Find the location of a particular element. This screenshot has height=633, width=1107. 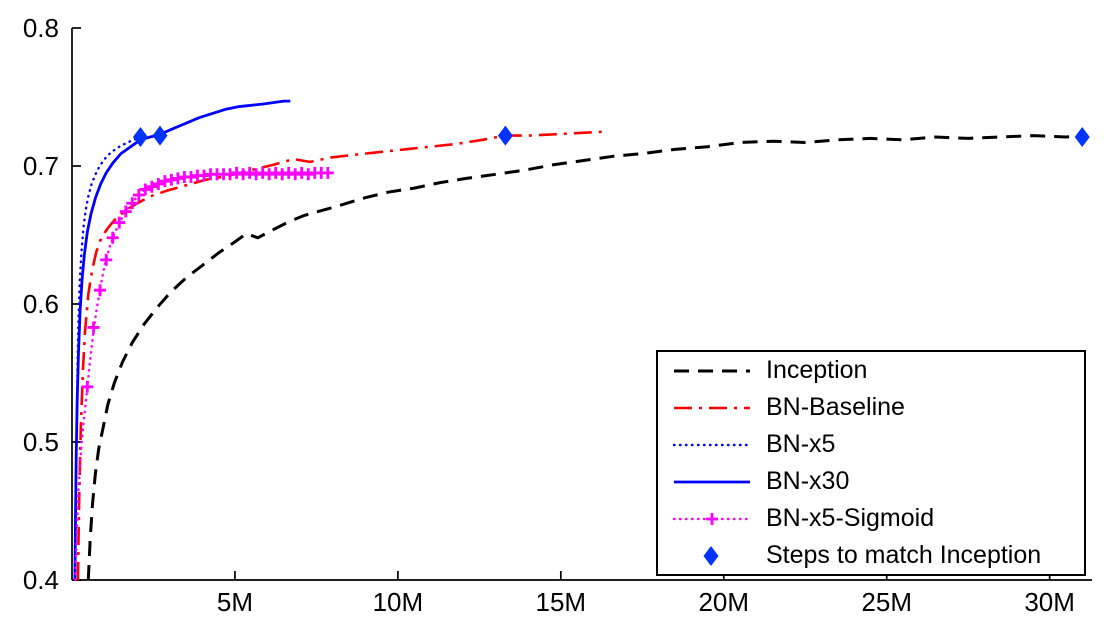

legend-label-inception: Inception is located at coordinates (817, 370).